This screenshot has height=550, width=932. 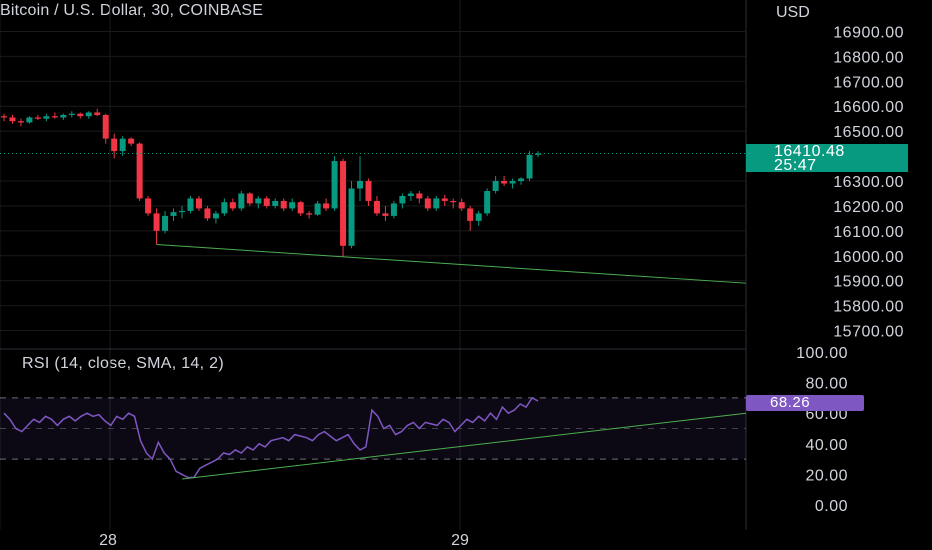 I want to click on price-tick-label: 15900.00, so click(x=868, y=282).